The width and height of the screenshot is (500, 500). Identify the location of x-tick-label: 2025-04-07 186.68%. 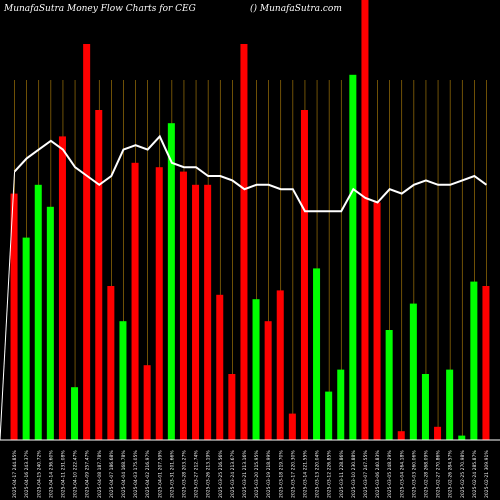
(112, 474).